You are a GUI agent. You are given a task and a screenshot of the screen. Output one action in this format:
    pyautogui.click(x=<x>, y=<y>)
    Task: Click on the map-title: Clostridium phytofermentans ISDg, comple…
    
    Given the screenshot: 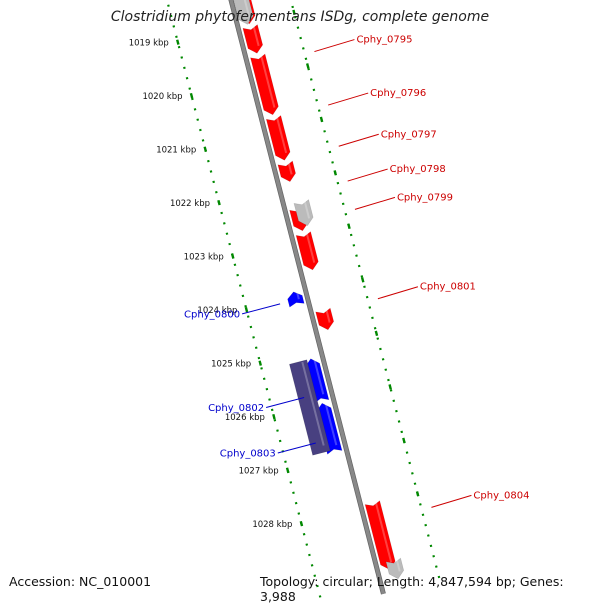 What is the action you would take?
    pyautogui.click(x=300, y=17)
    